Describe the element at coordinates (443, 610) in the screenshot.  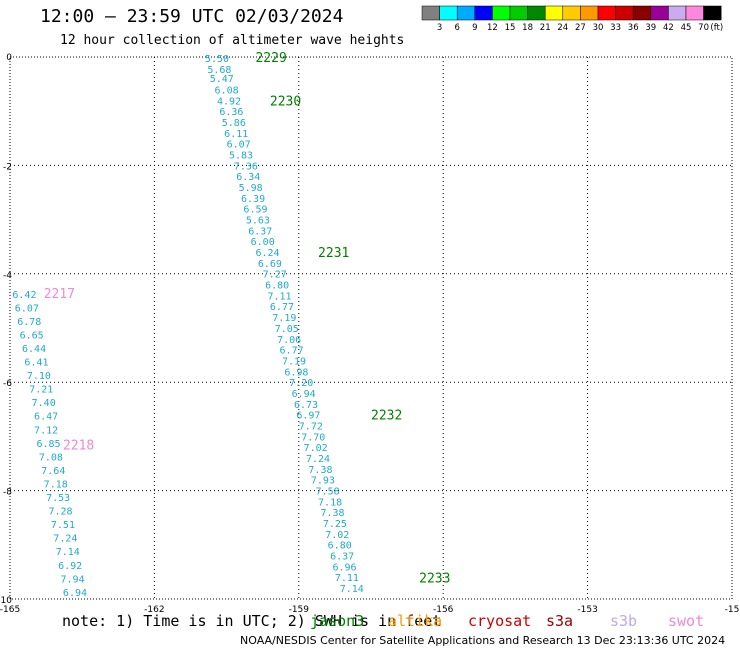
I see `x-tick-label: -156` at that location.